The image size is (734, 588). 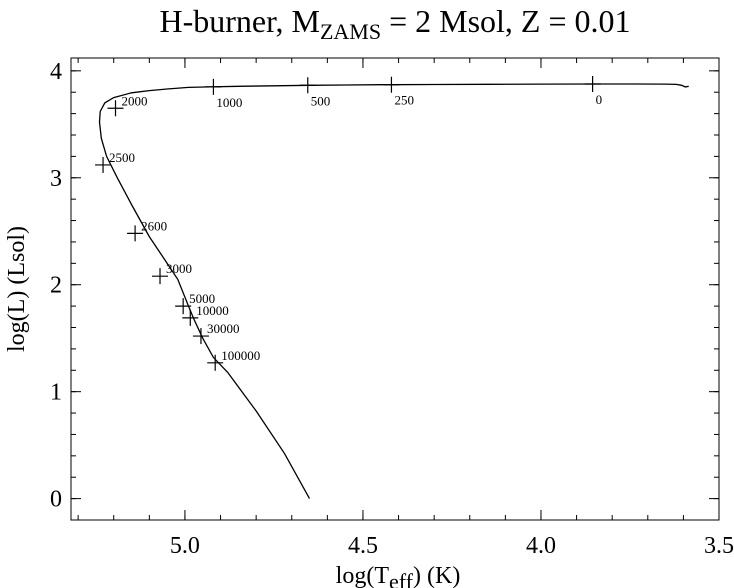 I want to click on time-marker: 5000, so click(x=195, y=303).